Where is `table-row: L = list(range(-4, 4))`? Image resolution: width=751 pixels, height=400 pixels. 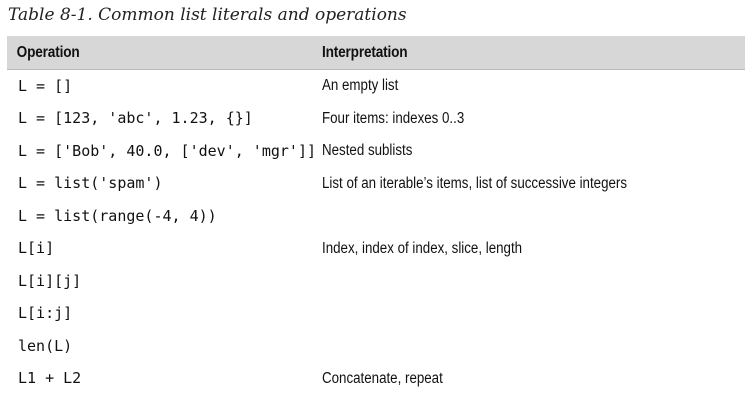
table-row: L = list(range(-4, 4)) is located at coordinates (376, 216).